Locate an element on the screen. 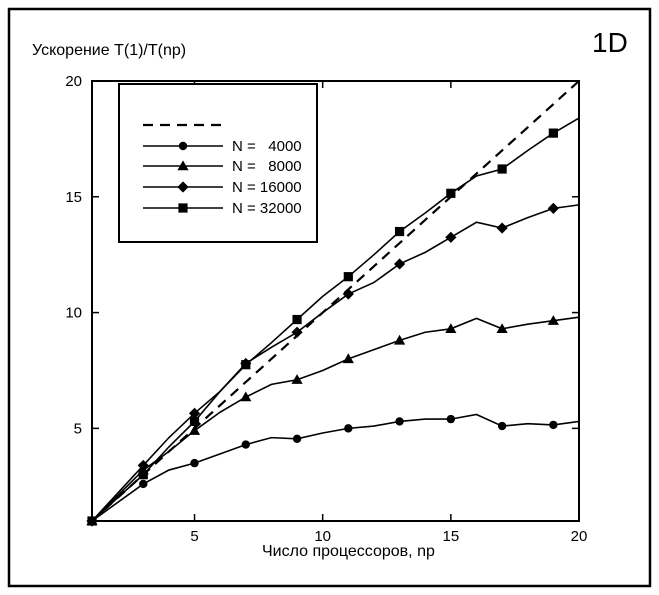  legend-box is located at coordinates (218, 163).